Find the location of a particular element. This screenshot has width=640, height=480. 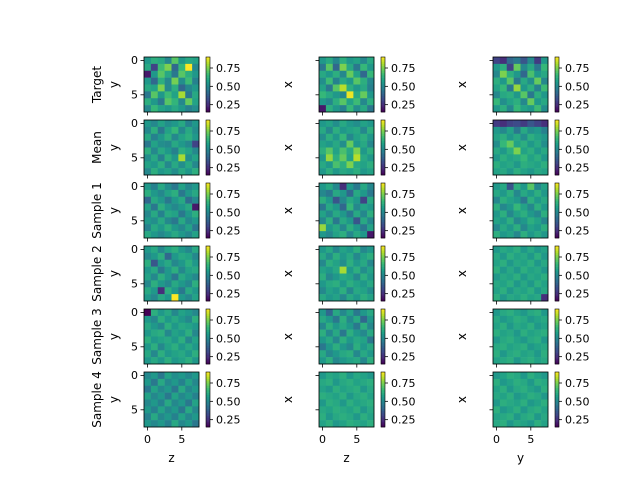

row-label: Sample 1 is located at coordinates (97, 210).